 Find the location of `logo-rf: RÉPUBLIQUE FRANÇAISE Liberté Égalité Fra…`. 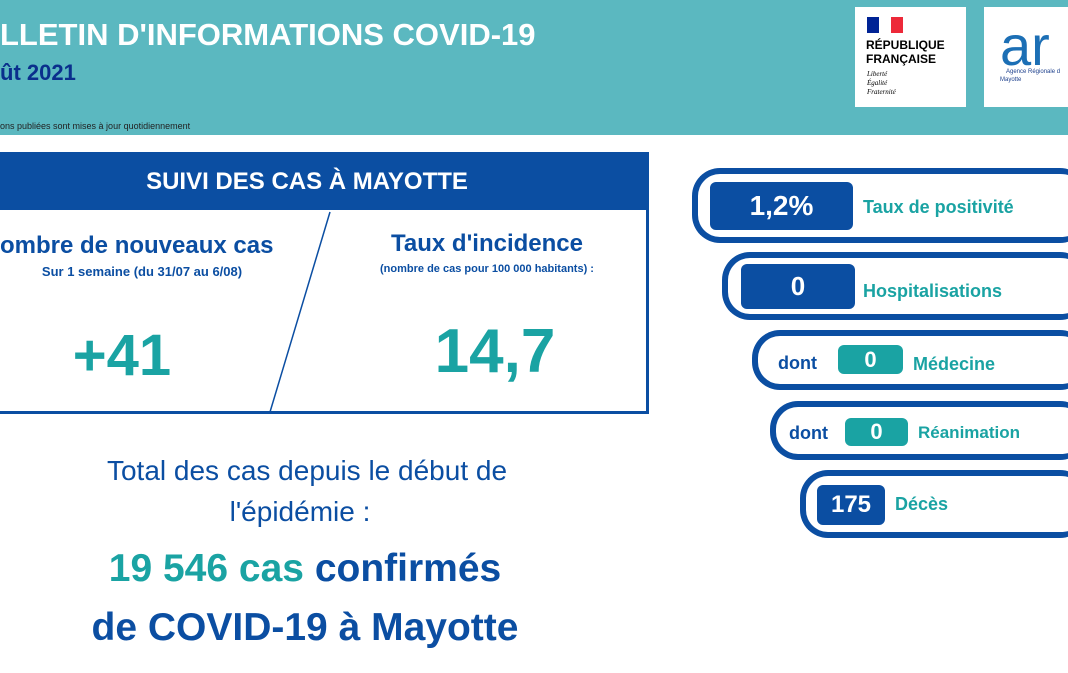

logo-rf: RÉPUBLIQUE FRANÇAISE Liberté Égalité Fra… is located at coordinates (910, 57).